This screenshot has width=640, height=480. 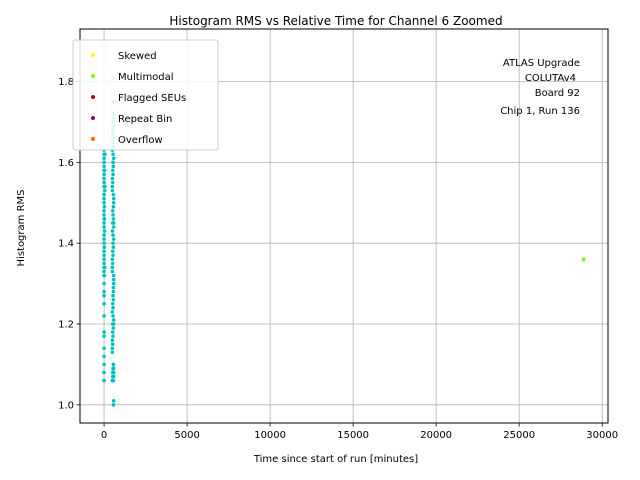 What do you see at coordinates (66, 324) in the screenshot?
I see `y-tick-label: 1.2` at bounding box center [66, 324].